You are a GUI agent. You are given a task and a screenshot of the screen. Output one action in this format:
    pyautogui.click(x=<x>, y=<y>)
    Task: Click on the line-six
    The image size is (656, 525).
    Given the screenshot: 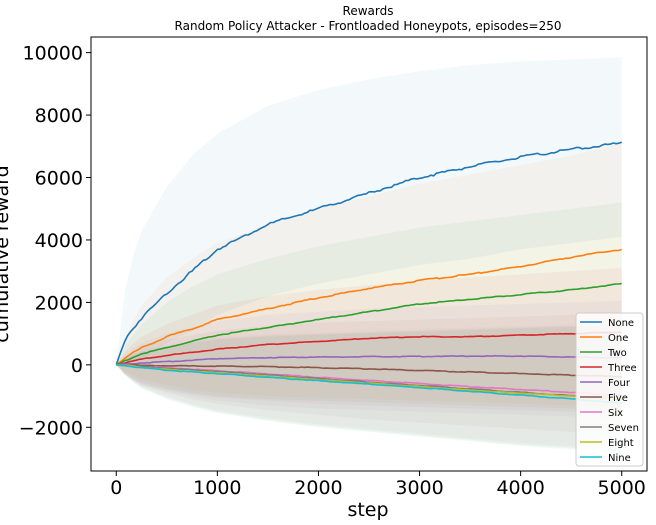 What is the action you would take?
    pyautogui.click(x=369, y=380)
    